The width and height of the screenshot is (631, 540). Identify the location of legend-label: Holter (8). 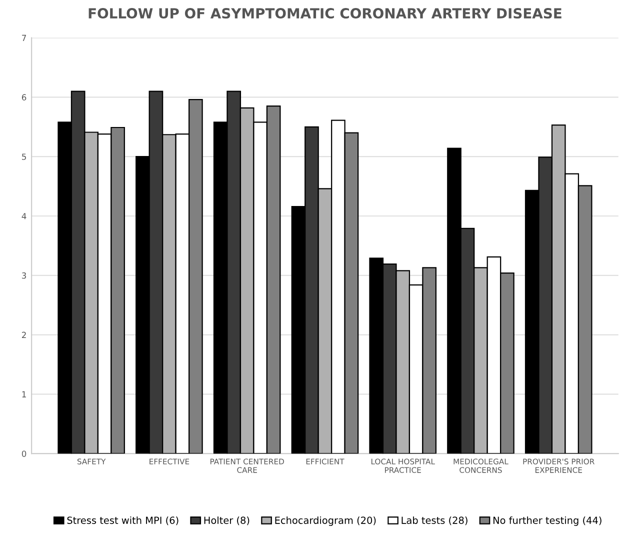
(227, 521).